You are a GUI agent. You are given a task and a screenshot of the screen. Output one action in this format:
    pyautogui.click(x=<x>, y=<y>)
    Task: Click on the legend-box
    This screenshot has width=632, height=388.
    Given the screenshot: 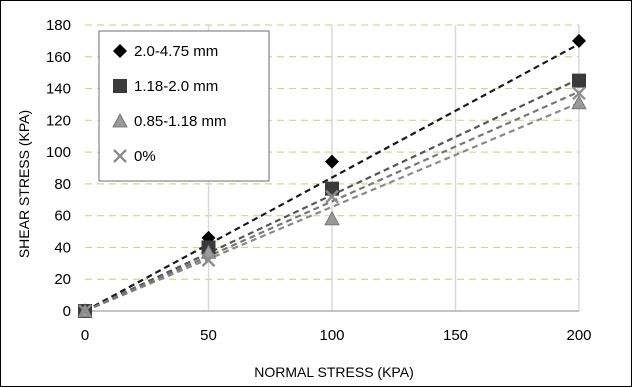 What is the action you would take?
    pyautogui.click(x=184, y=106)
    